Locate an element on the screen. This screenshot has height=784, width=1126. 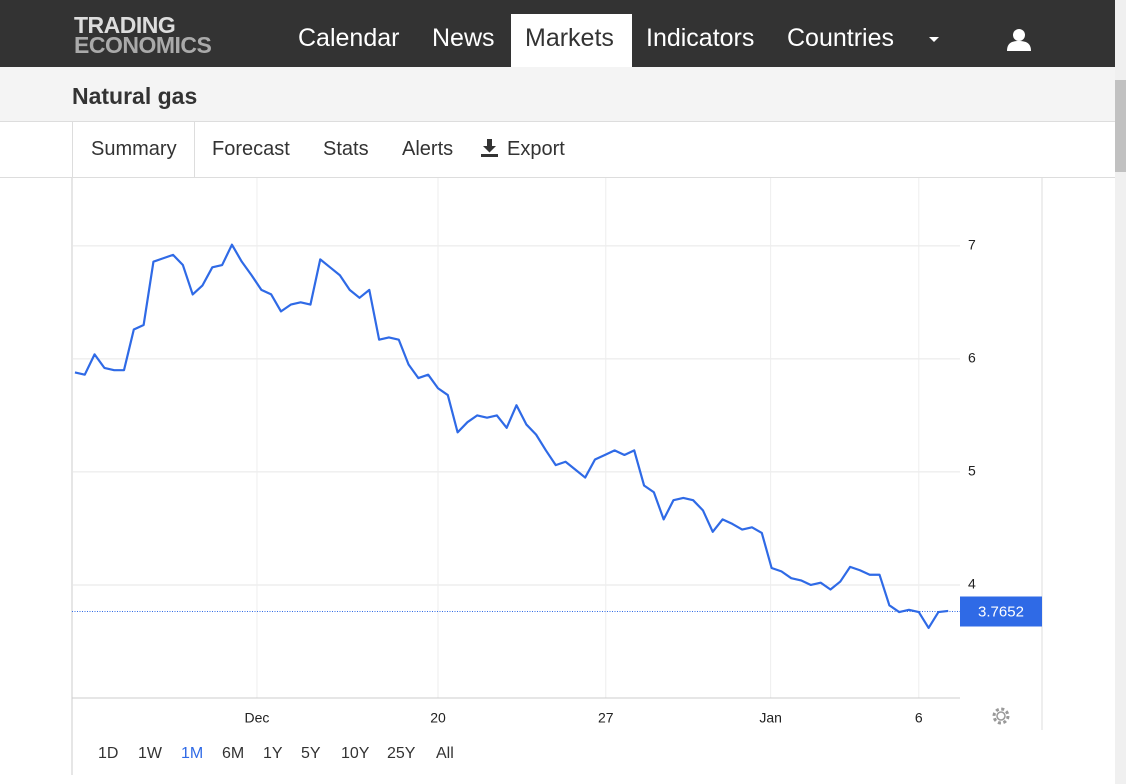
y-tick-label: 6 is located at coordinates (972, 358).